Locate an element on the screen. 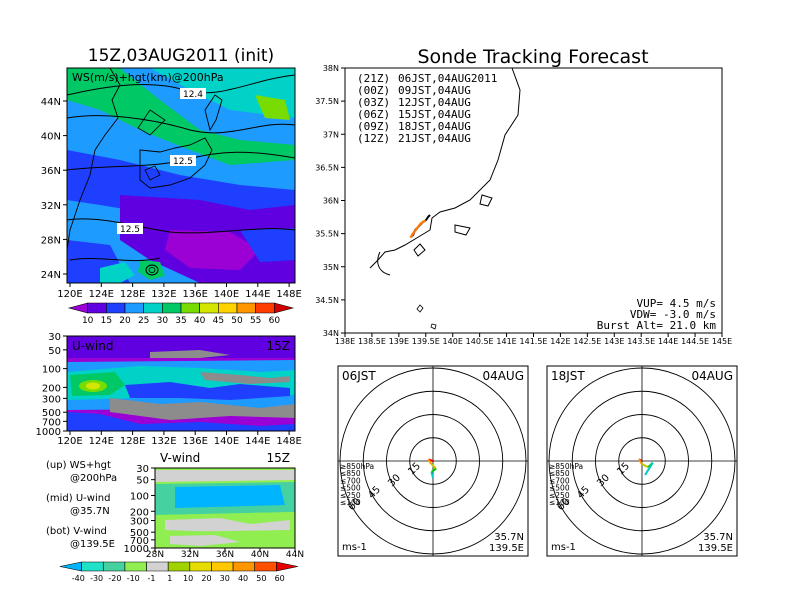 Image resolution: width=792 pixels, height=612 pixels. v-wind-x-tick: 40N is located at coordinates (260, 555).